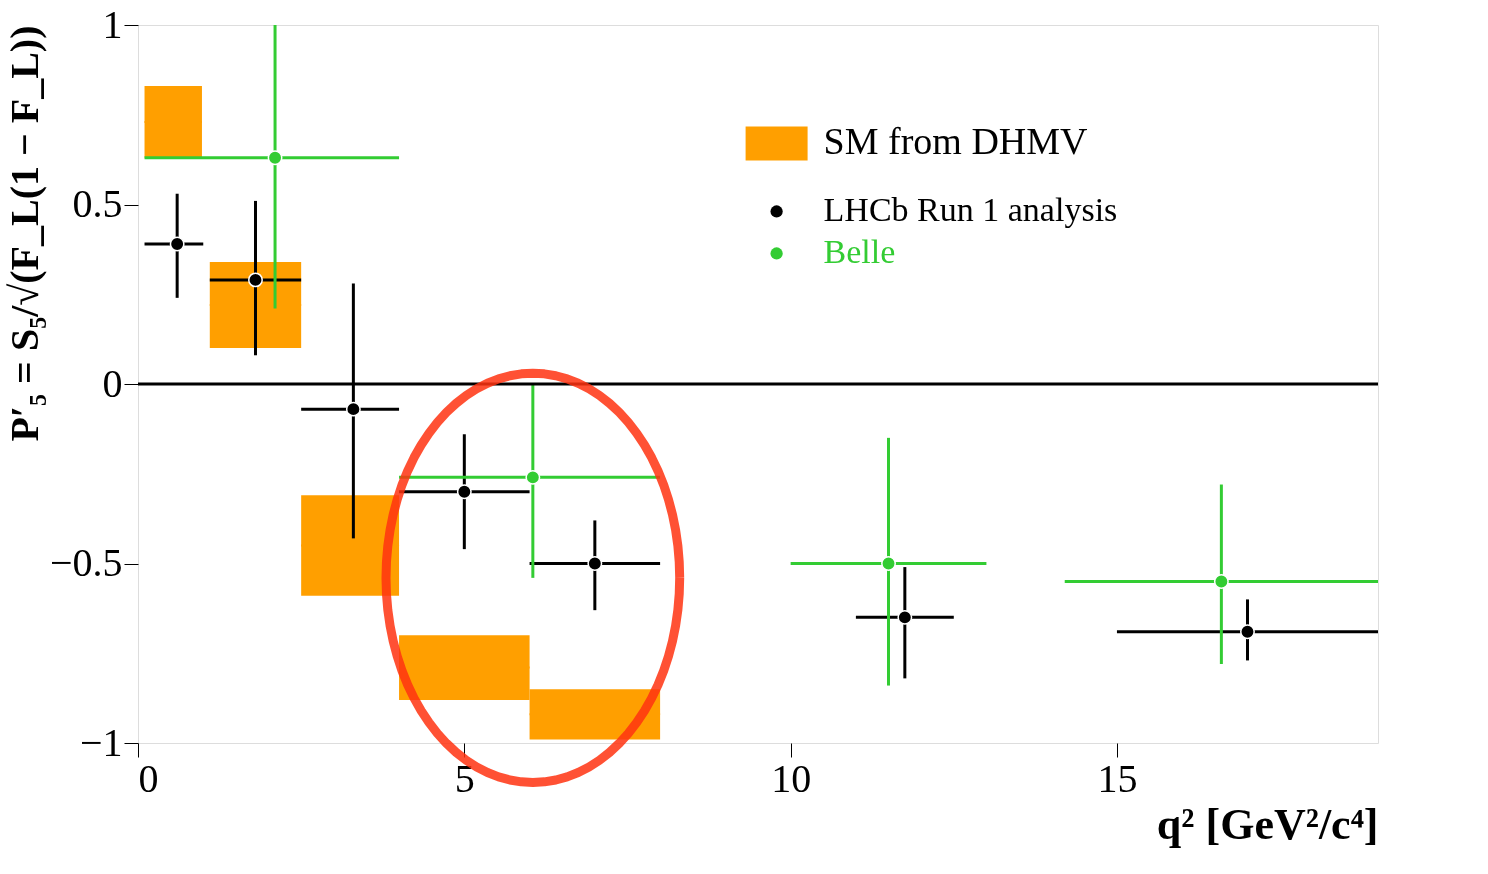  What do you see at coordinates (86, 562) in the screenshot?
I see `y-tick-label: −0.5` at bounding box center [86, 562].